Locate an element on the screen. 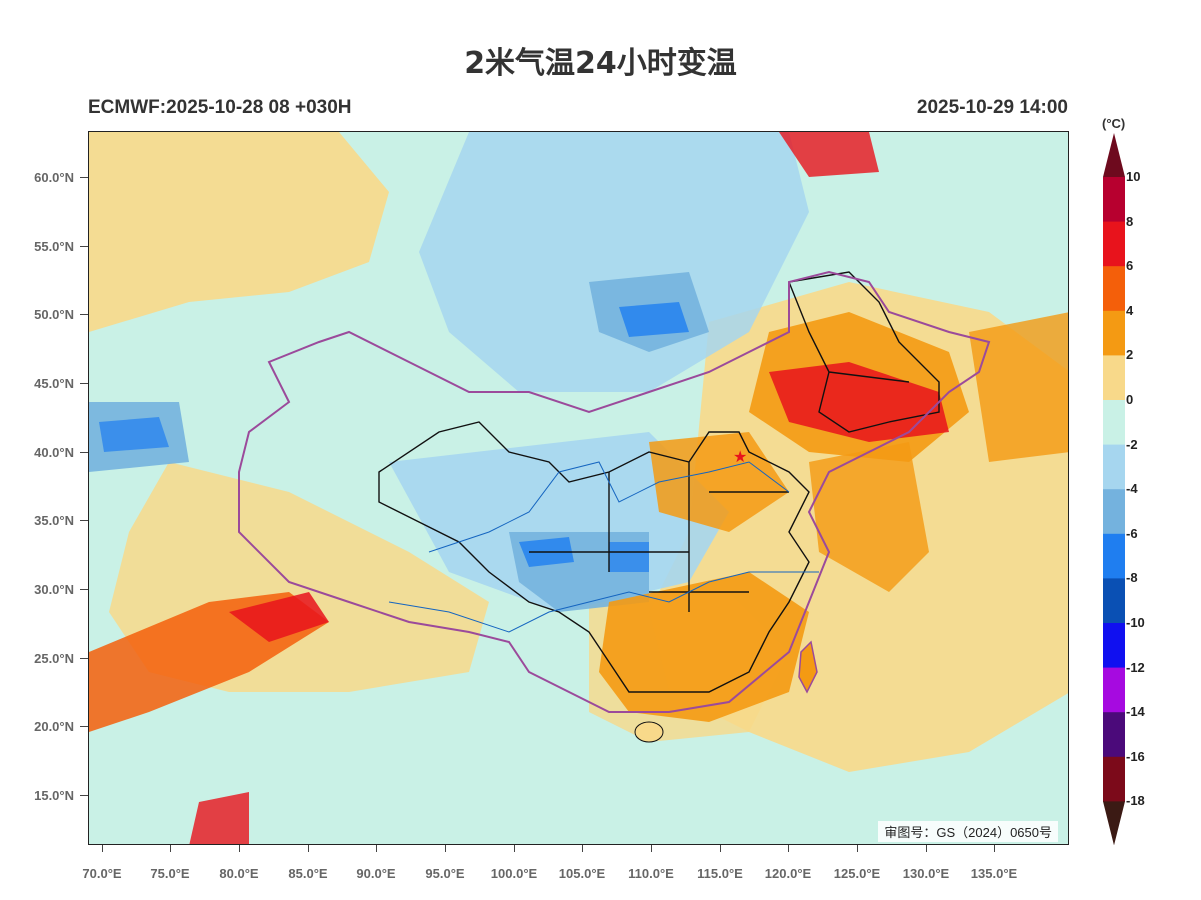 Image resolution: width=1201 pixels, height=900 pixels. model-run-label: ECMWF:2025-10-28 08 +030H is located at coordinates (220, 107).